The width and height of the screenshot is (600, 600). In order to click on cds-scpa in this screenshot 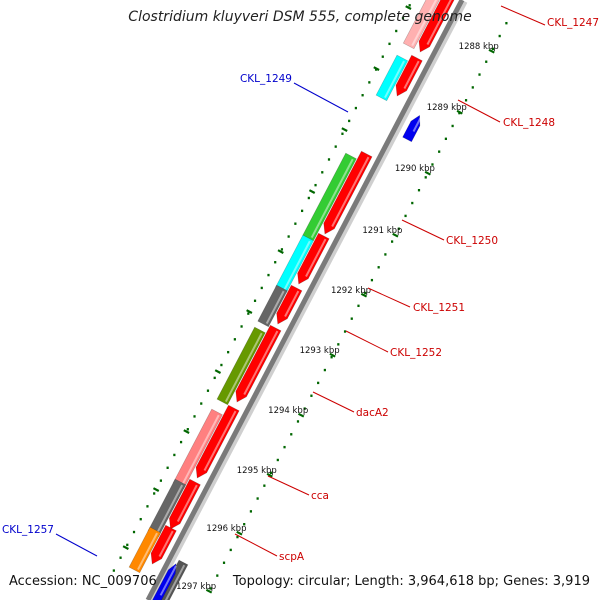, I will do `click(163, 544)`.